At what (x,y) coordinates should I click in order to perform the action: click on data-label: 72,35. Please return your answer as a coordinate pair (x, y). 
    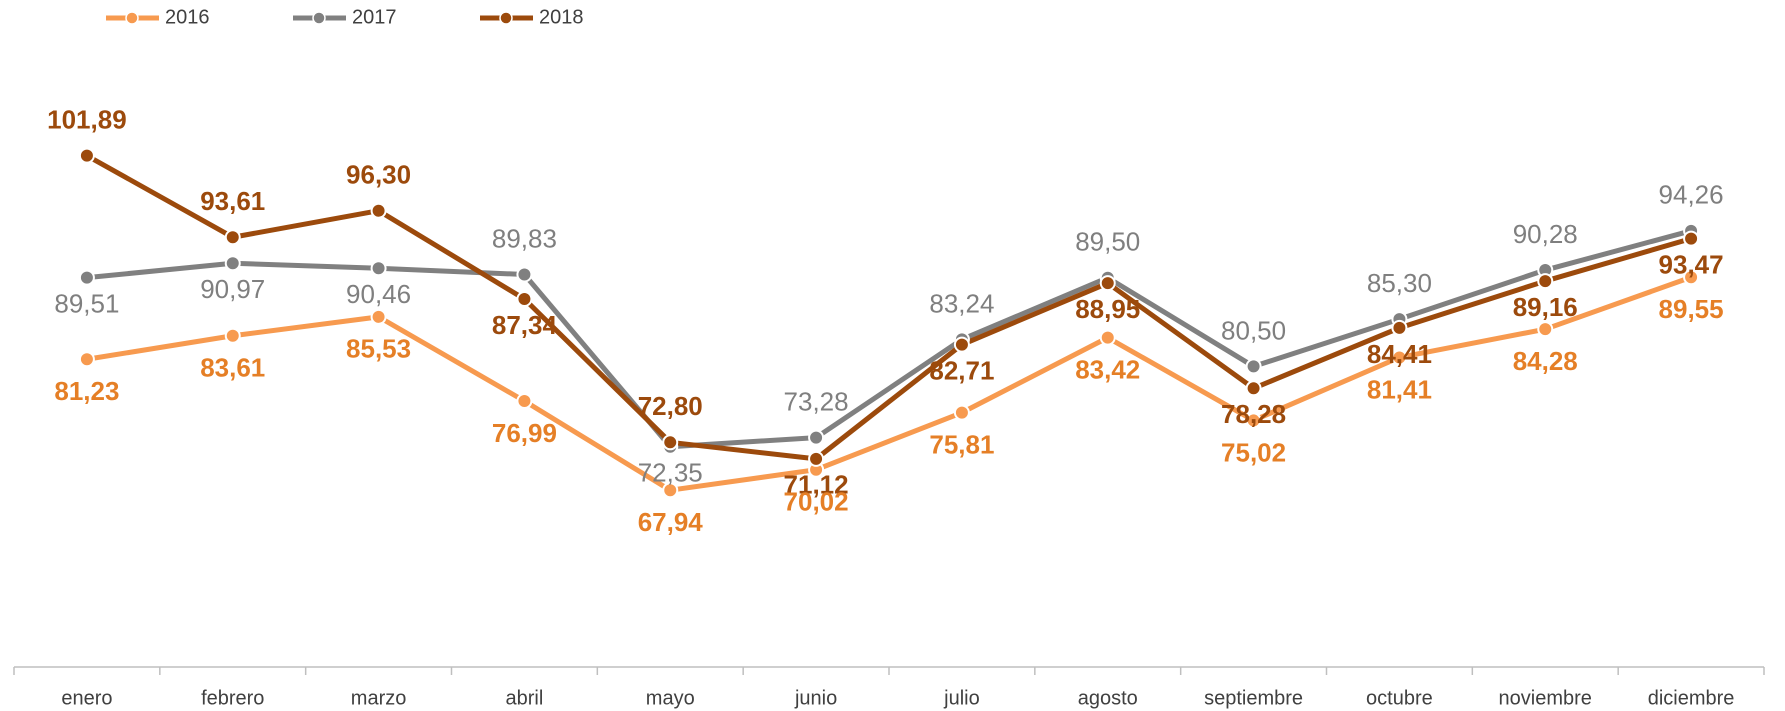
    Looking at the image, I should click on (670, 473).